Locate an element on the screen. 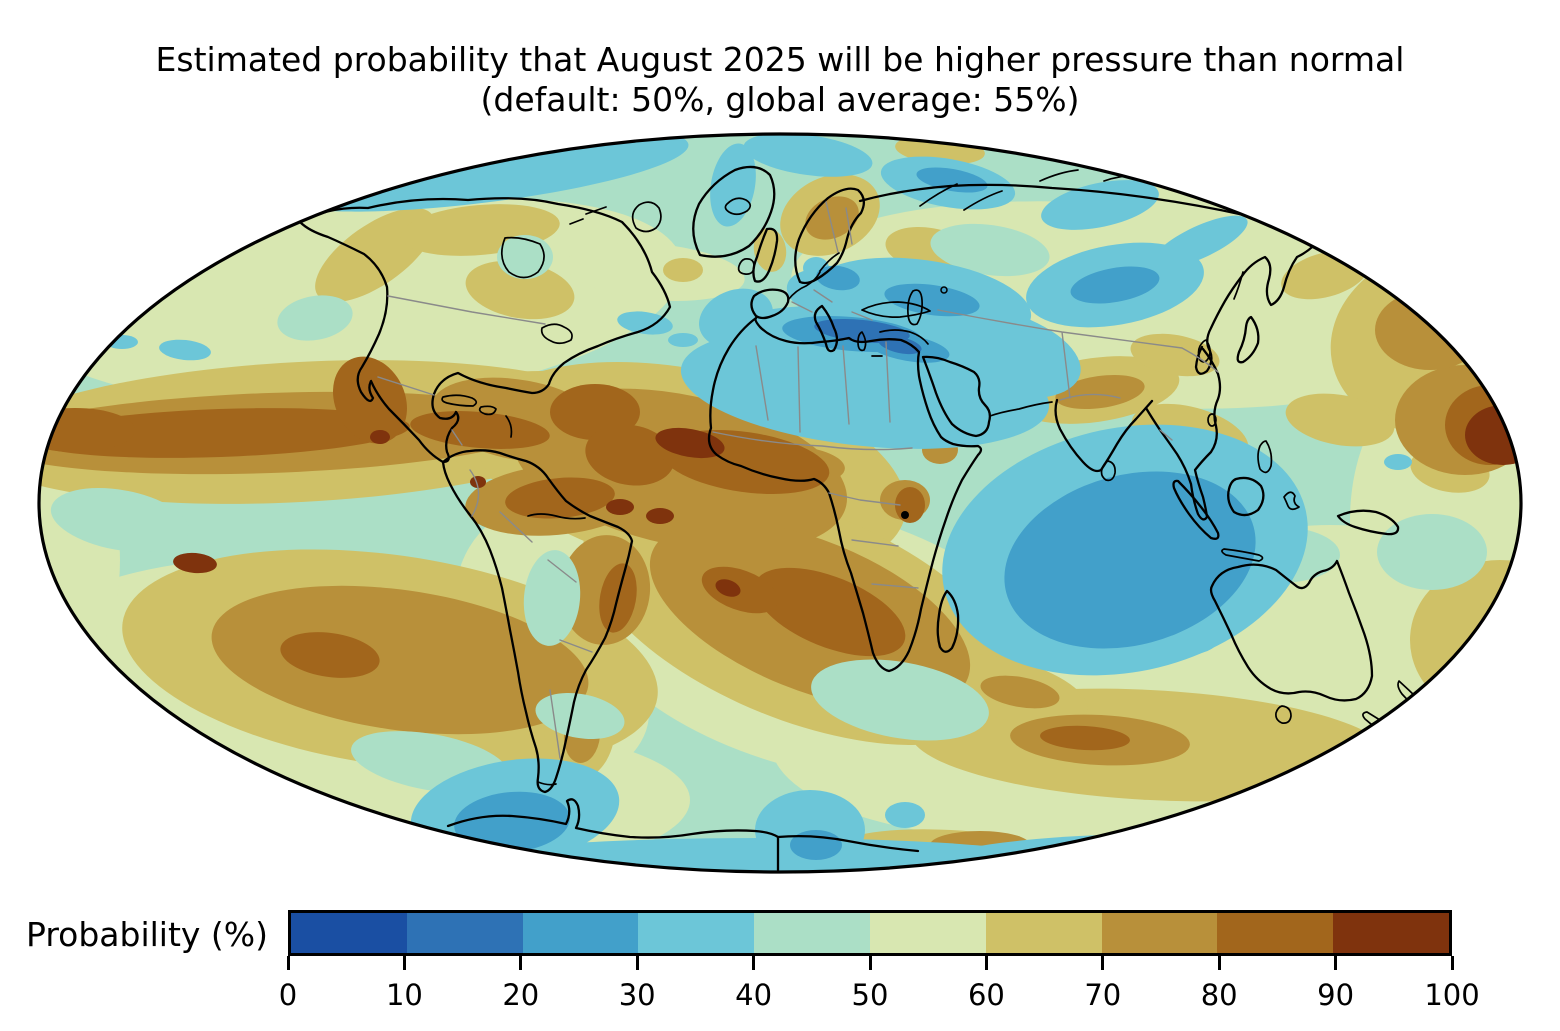 This screenshot has width=1560, height=1031. colorbar-tick-label: 50 is located at coordinates (870, 995).